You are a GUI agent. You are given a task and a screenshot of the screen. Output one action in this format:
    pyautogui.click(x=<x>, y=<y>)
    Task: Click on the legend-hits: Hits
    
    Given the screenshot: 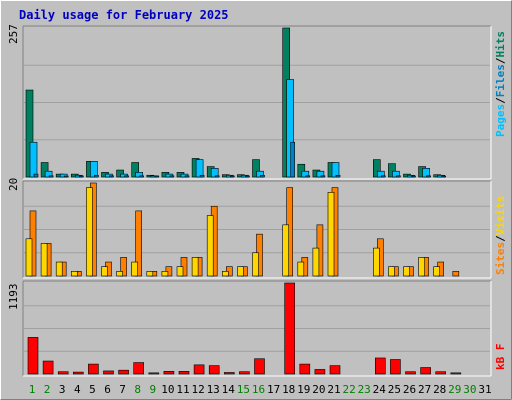 What is the action you would take?
    pyautogui.click(x=500, y=44)
    